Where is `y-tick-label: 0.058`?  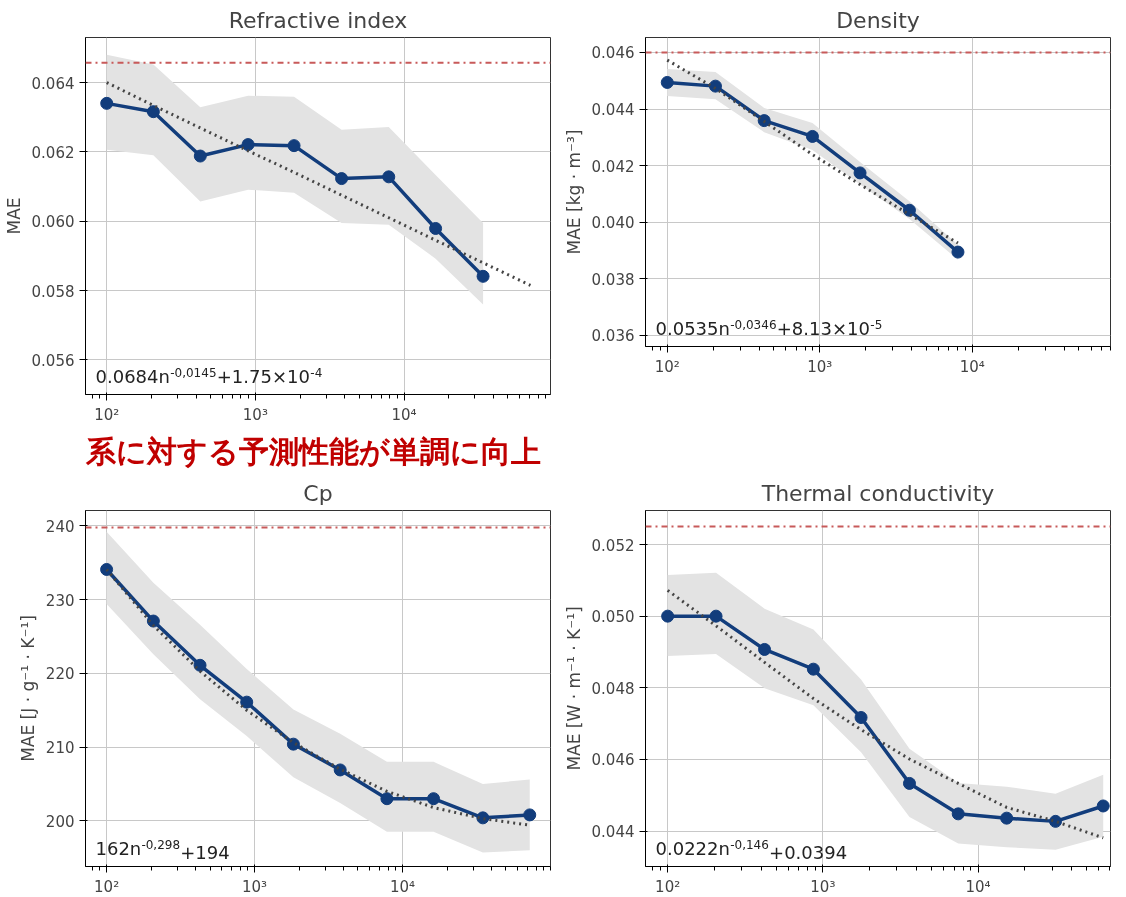 y-tick-label: 0.058 is located at coordinates (53, 291).